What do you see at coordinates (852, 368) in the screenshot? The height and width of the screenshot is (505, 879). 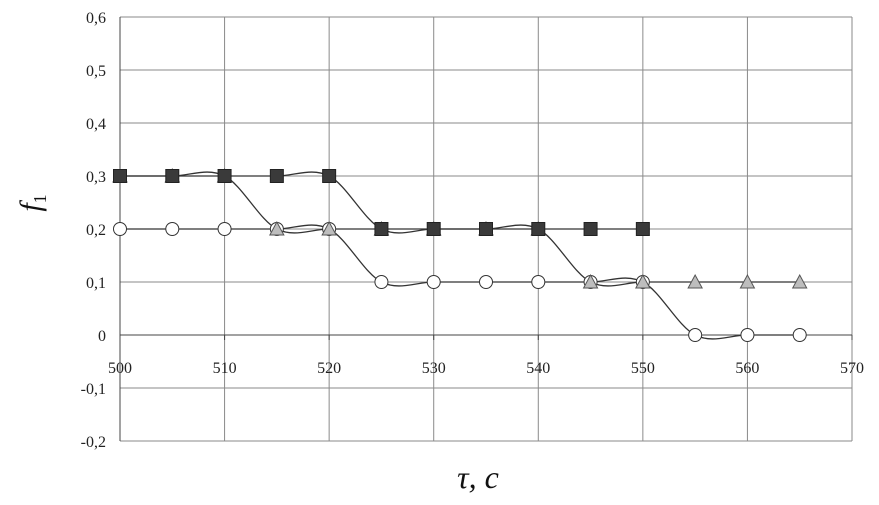 I see `x-tick-label: 570` at bounding box center [852, 368].